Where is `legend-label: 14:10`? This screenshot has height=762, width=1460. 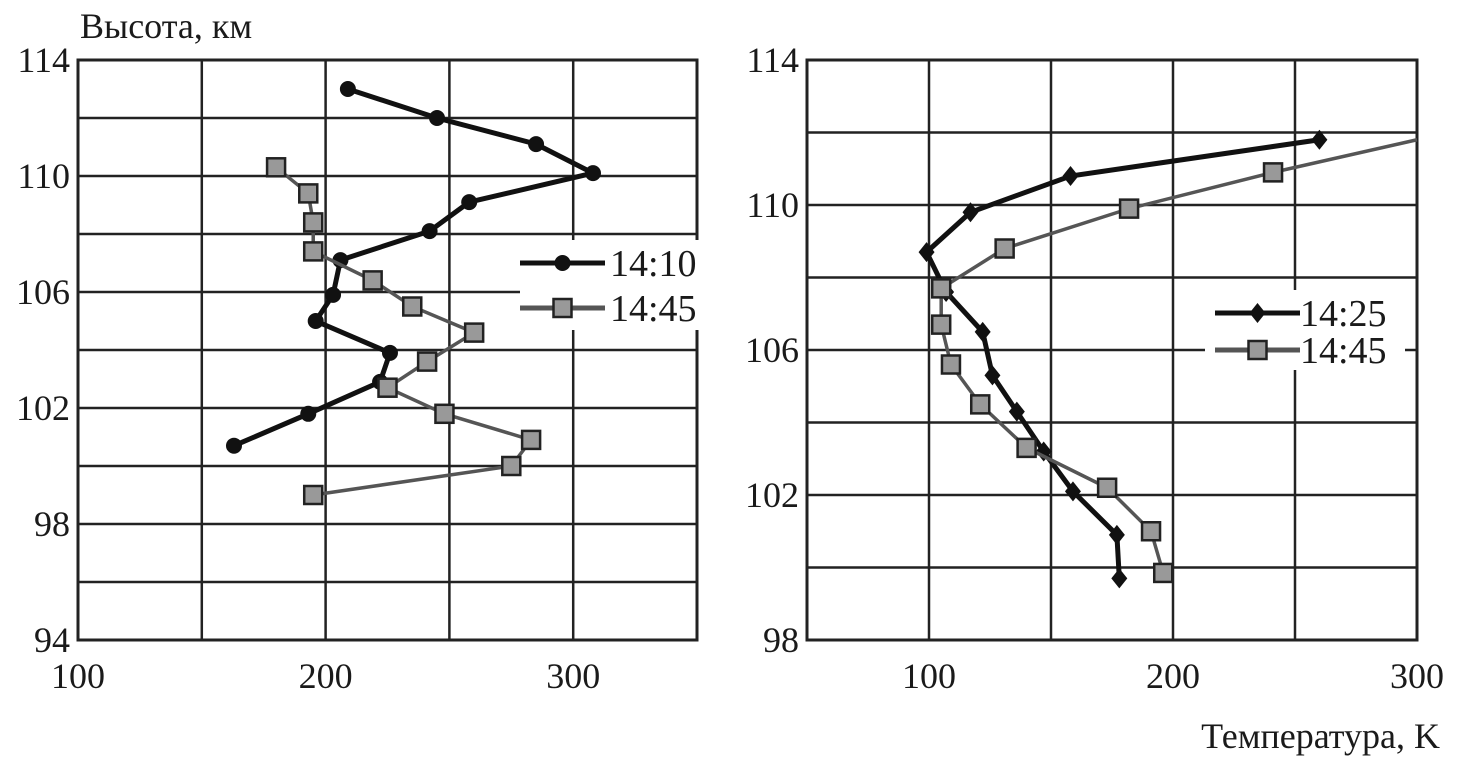
legend-label: 14:10 is located at coordinates (653, 264).